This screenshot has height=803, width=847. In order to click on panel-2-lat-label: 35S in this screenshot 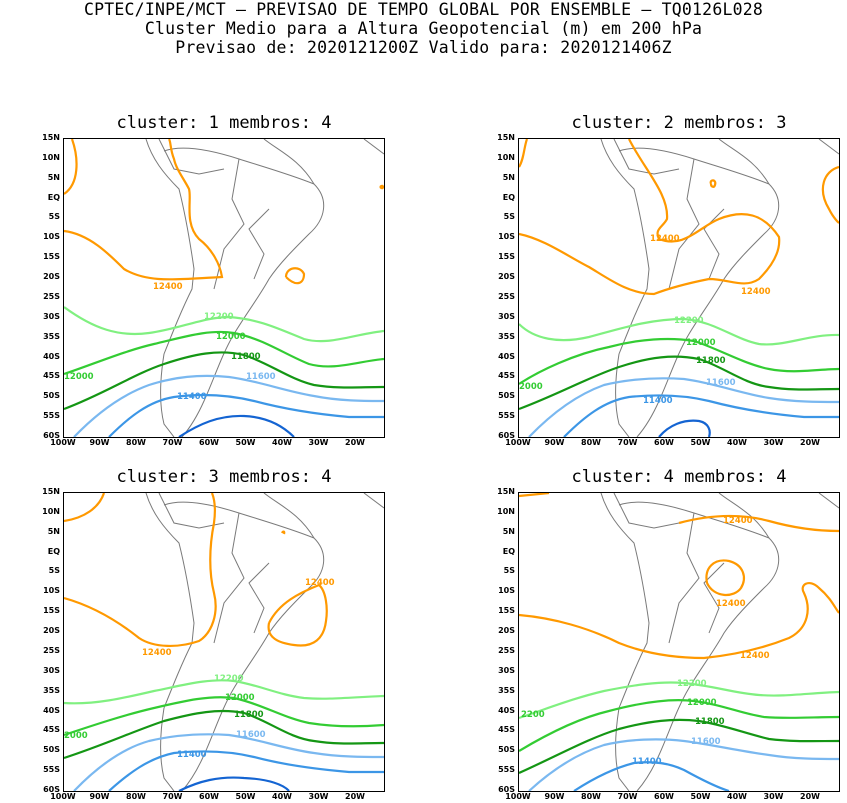, I will do `click(506, 336)`.